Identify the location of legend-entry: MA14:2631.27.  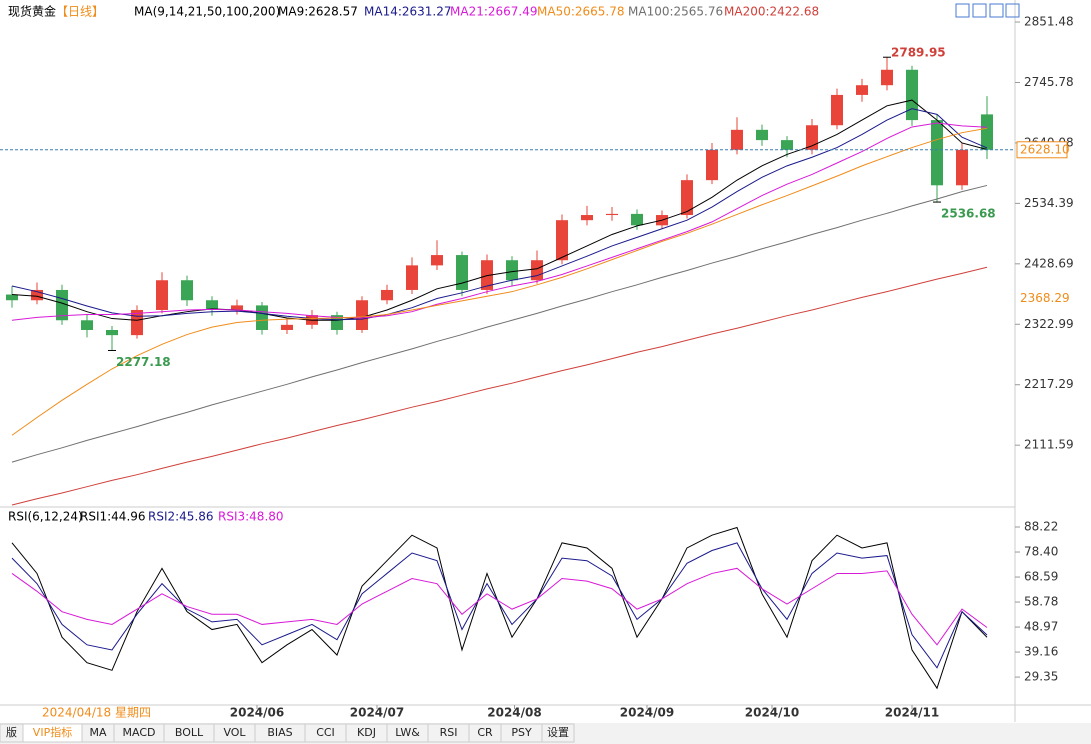
(408, 12).